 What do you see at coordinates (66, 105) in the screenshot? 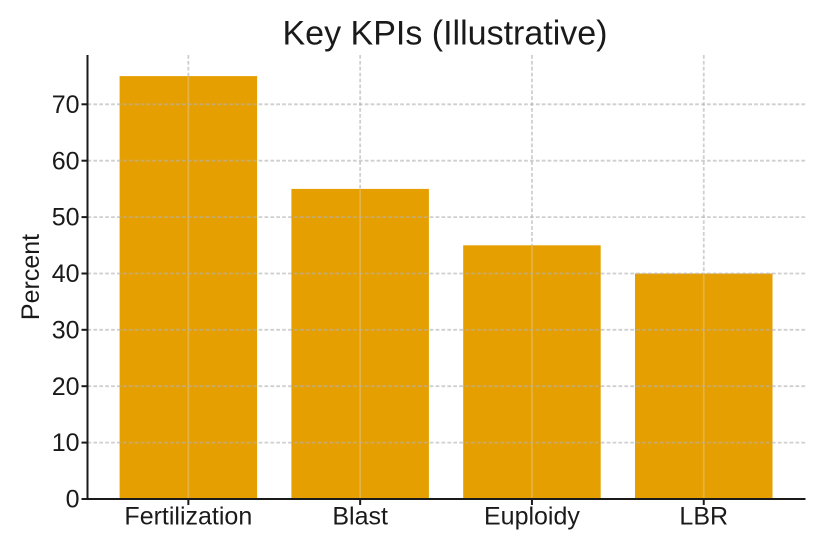
I see `svg-text: 70` at bounding box center [66, 105].